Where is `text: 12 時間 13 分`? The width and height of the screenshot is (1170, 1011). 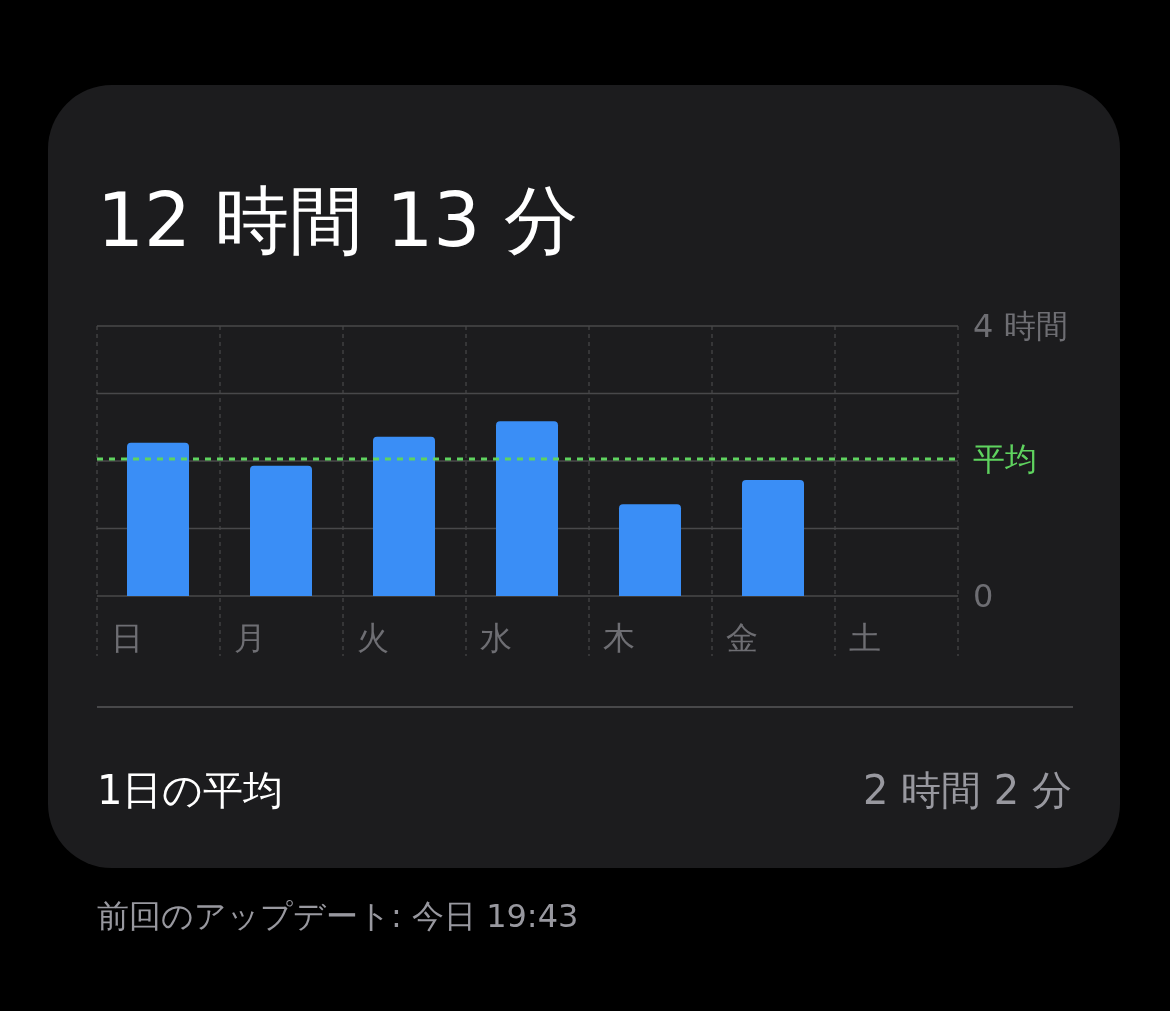
text: 12 時間 13 分 is located at coordinates (337, 220).